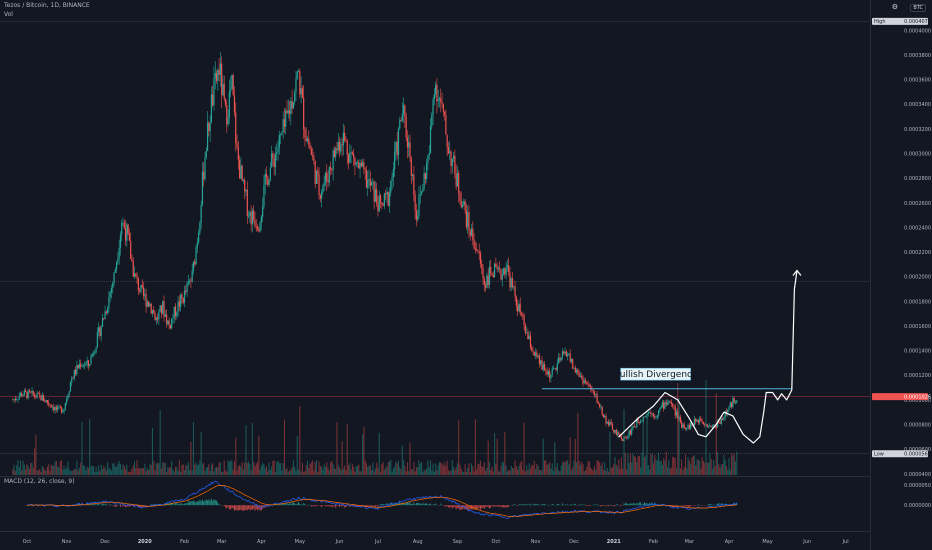  What do you see at coordinates (918, 8) in the screenshot?
I see `currency-badge: BTC` at bounding box center [918, 8].